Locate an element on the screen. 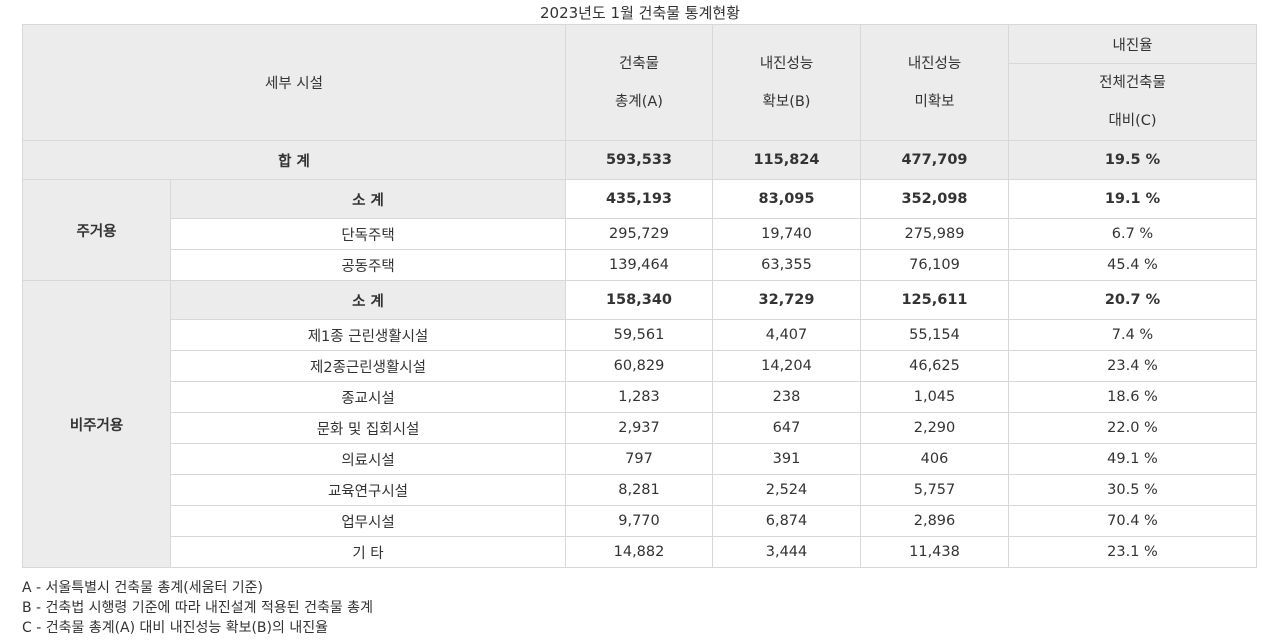 The width and height of the screenshot is (1280, 643). row-a: 797 is located at coordinates (639, 459).